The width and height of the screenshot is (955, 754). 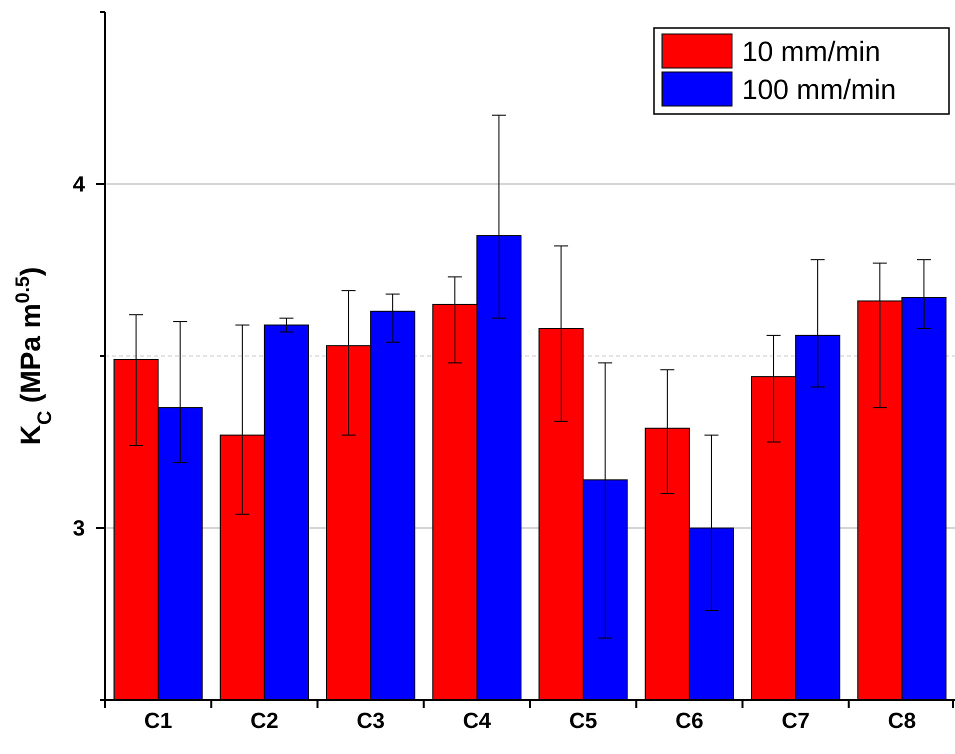 What do you see at coordinates (370, 720) in the screenshot?
I see `x-tick-label: C3` at bounding box center [370, 720].